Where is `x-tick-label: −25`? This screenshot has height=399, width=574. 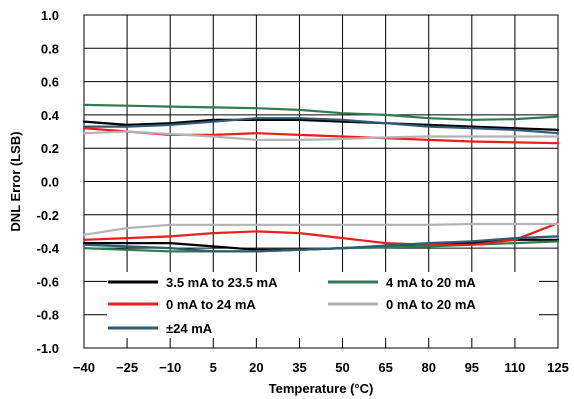
x-tick-label: −25 is located at coordinates (127, 367).